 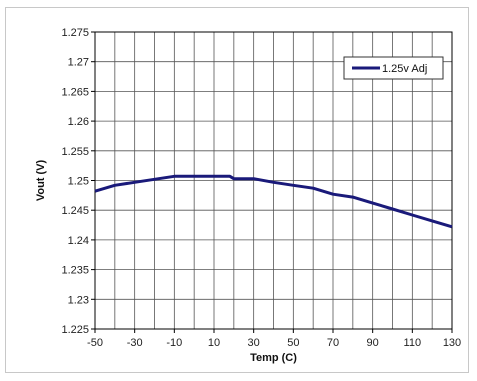 I want to click on x-tick-label: 90, so click(x=373, y=343).